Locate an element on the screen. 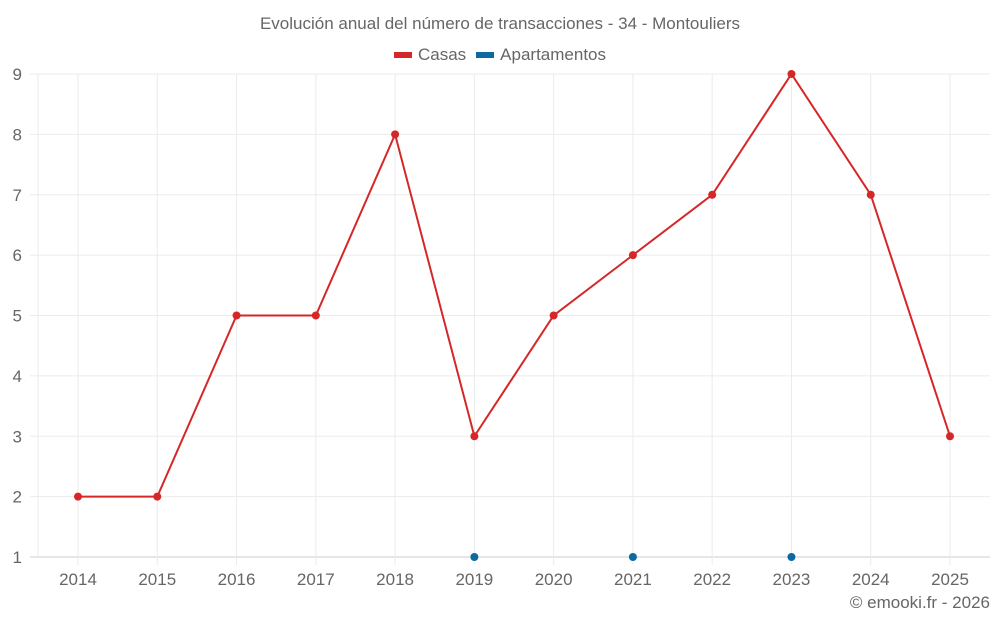 This screenshot has height=625, width=1000. x-tick-label: 2024 is located at coordinates (871, 579).